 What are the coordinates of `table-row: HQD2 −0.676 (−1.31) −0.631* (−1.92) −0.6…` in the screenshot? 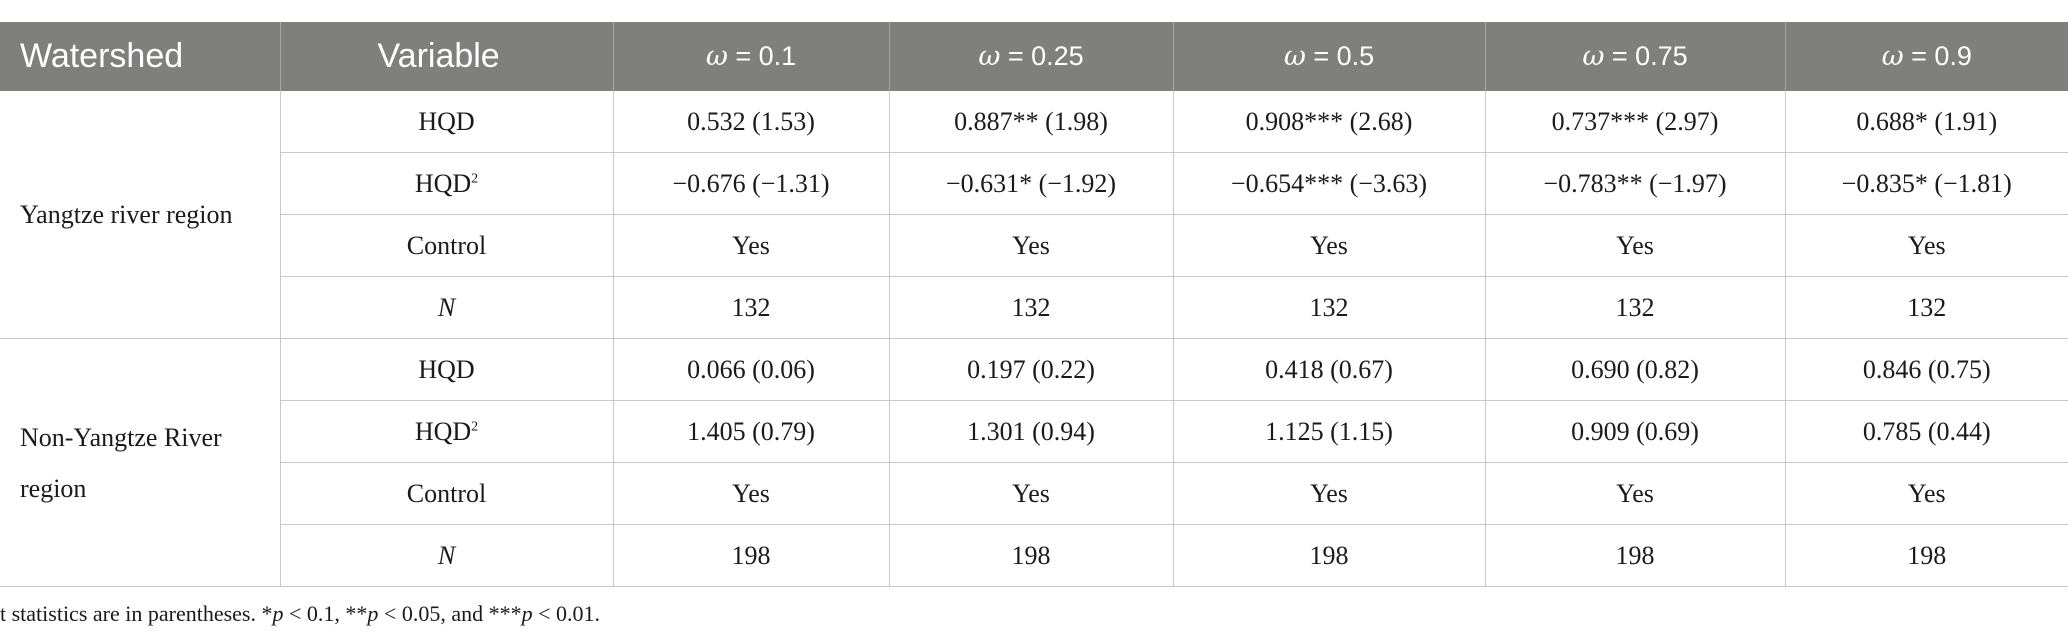 It's located at (1034, 183).